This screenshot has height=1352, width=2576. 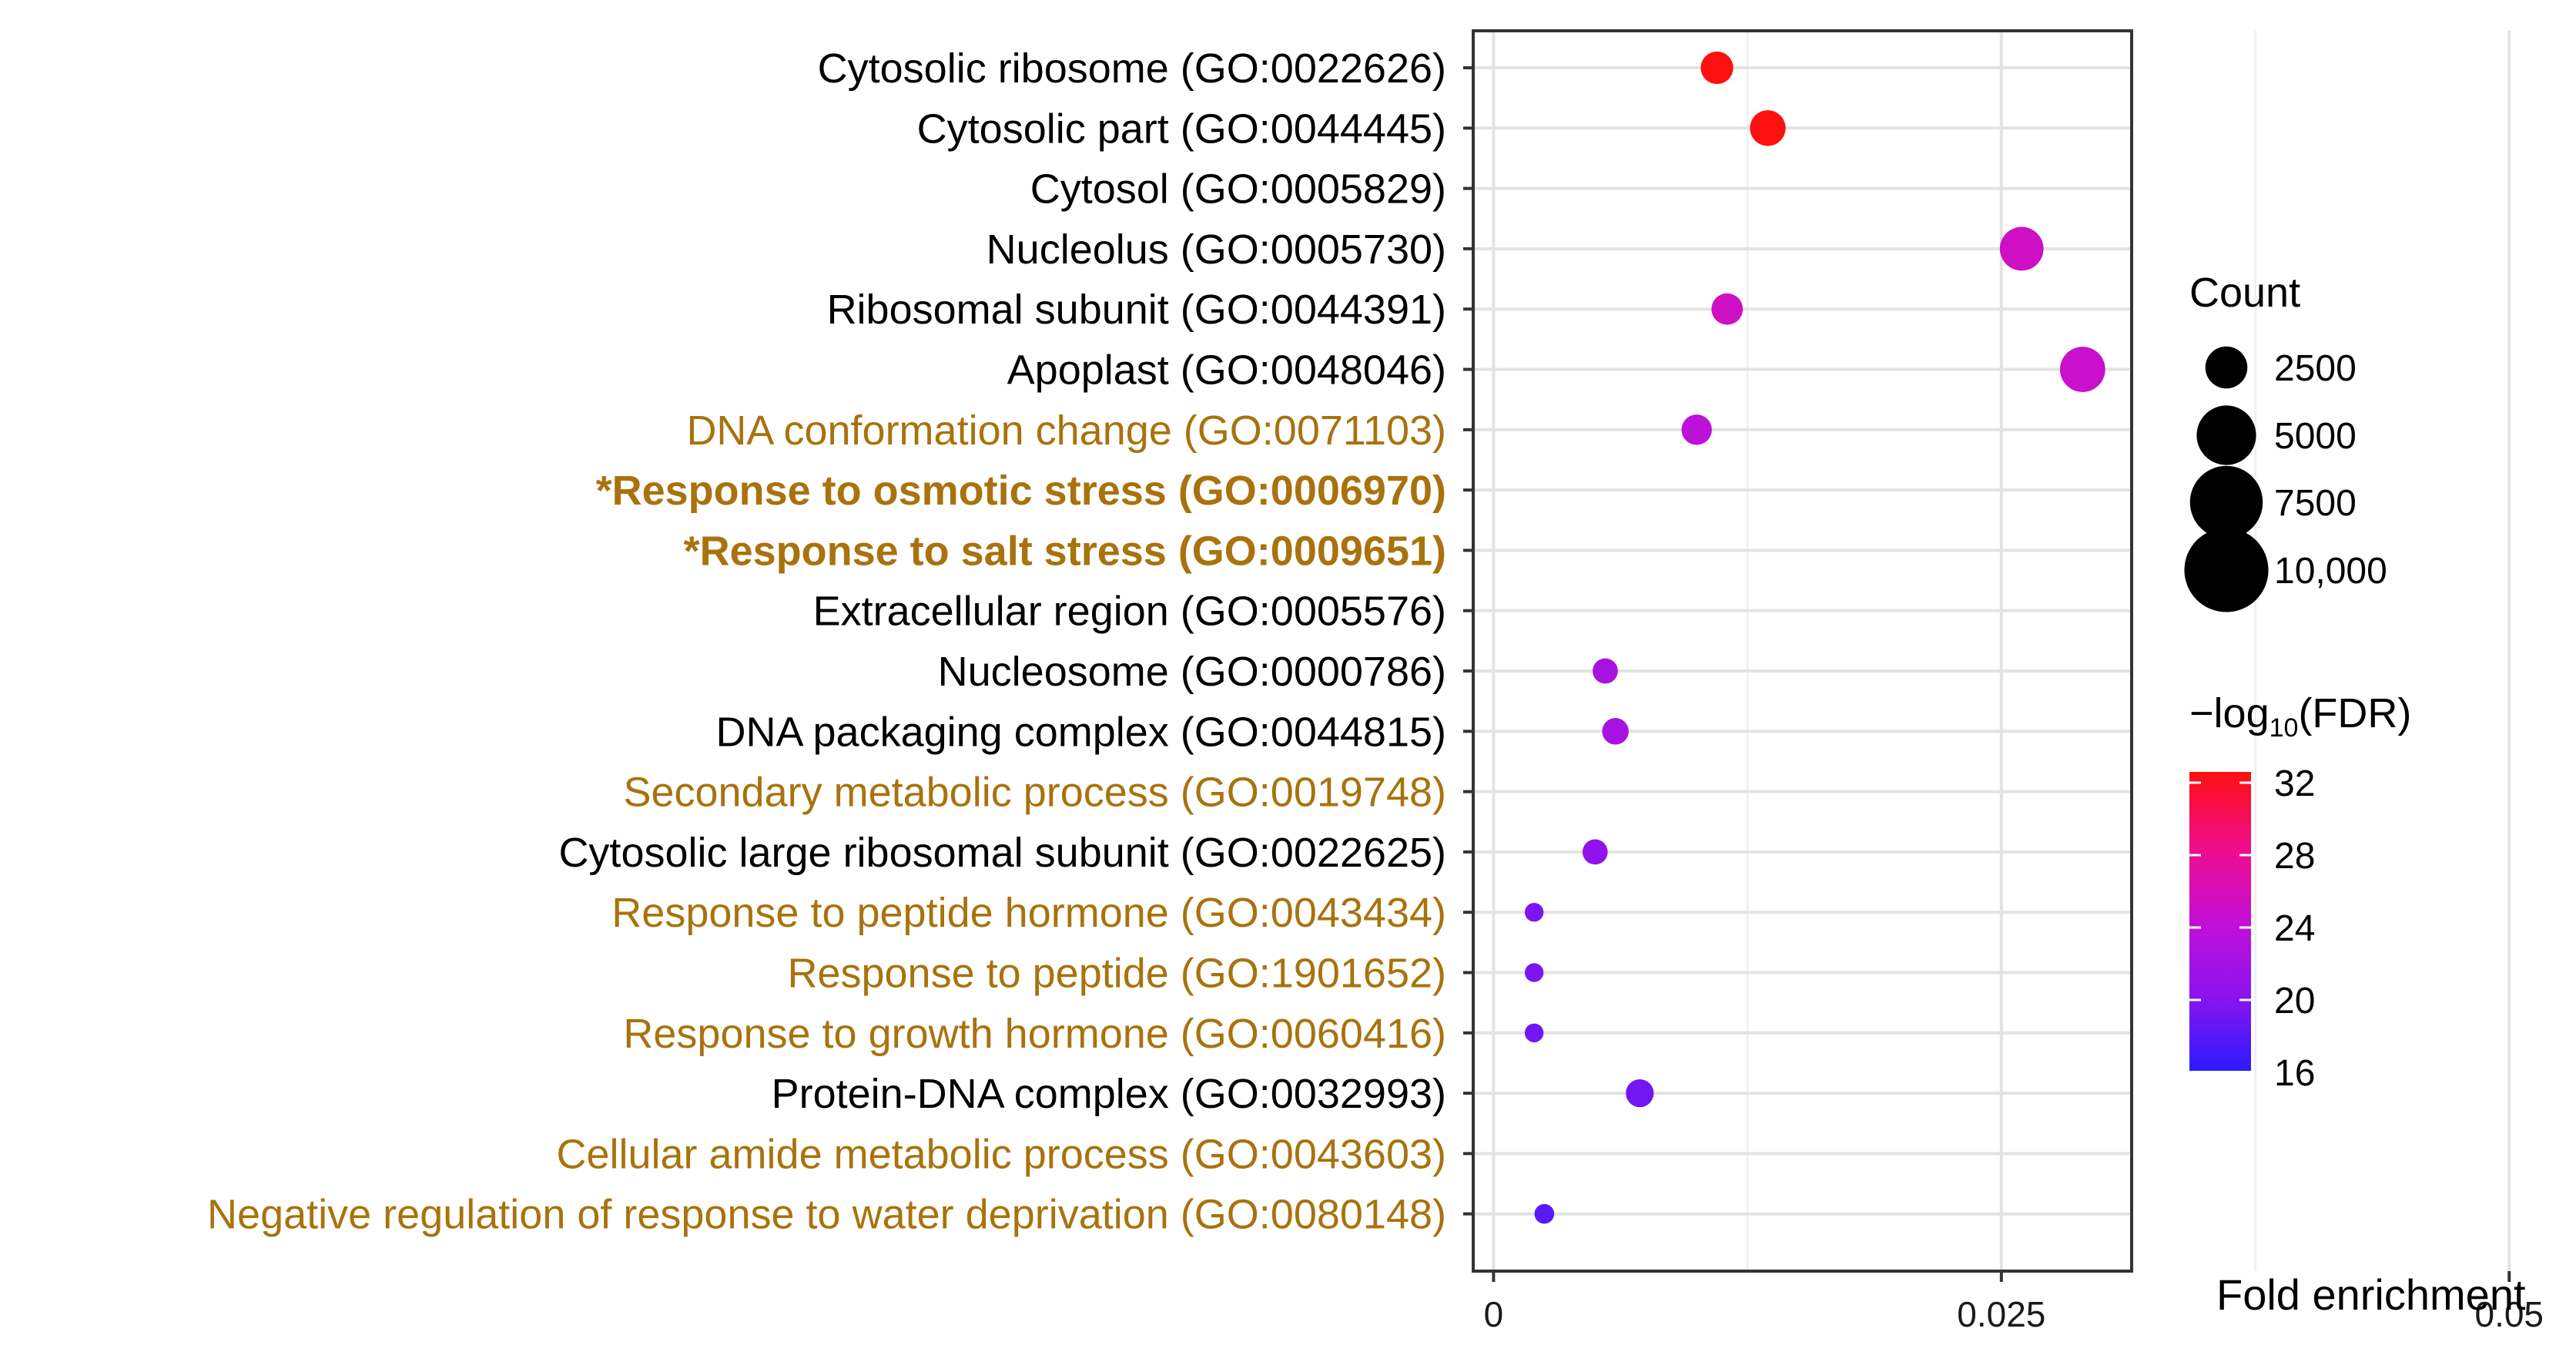 I want to click on size-legend: Count 2500 5000 7500 10,000, so click(x=2285, y=441).